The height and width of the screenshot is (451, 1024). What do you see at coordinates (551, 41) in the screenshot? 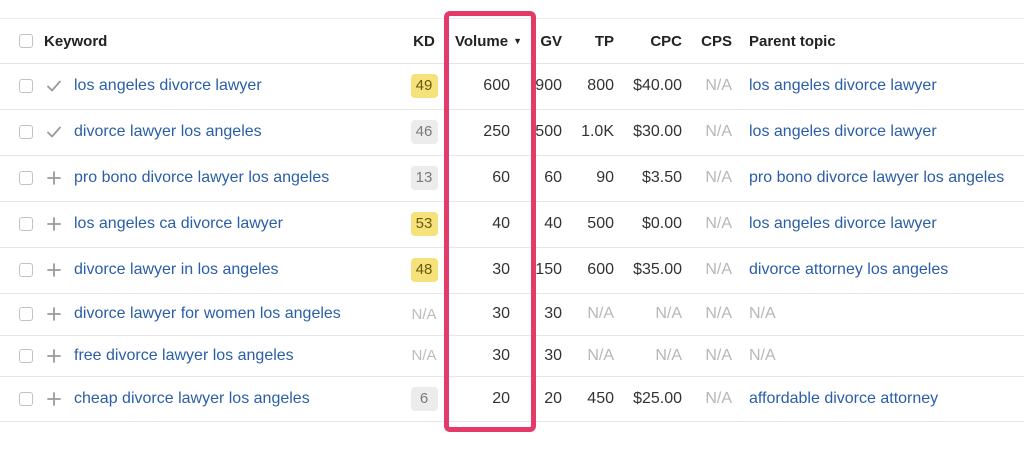
I see `header-gv: GV` at bounding box center [551, 41].